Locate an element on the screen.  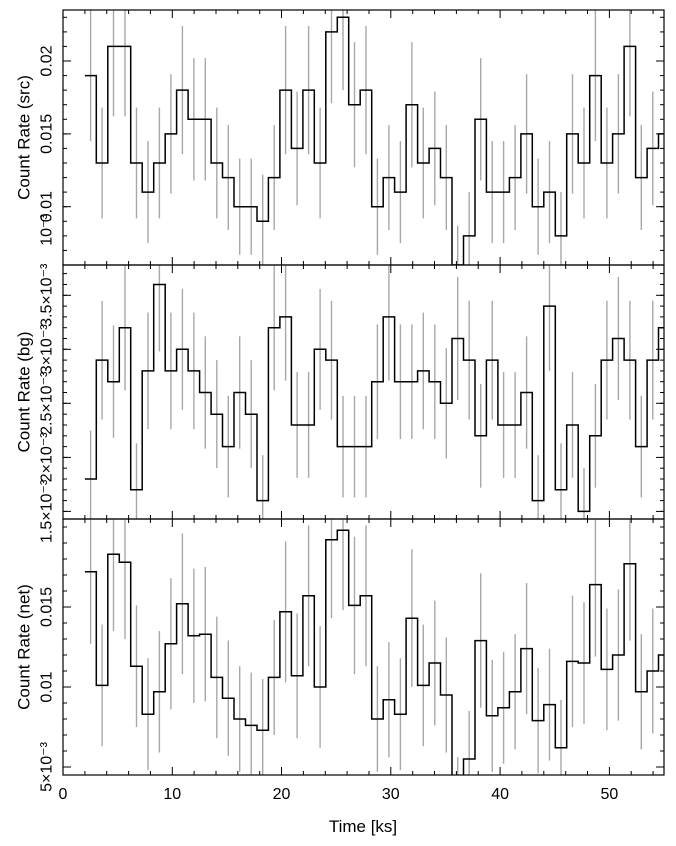
src-y-tick-label: 0.02 is located at coordinates (47, 60).